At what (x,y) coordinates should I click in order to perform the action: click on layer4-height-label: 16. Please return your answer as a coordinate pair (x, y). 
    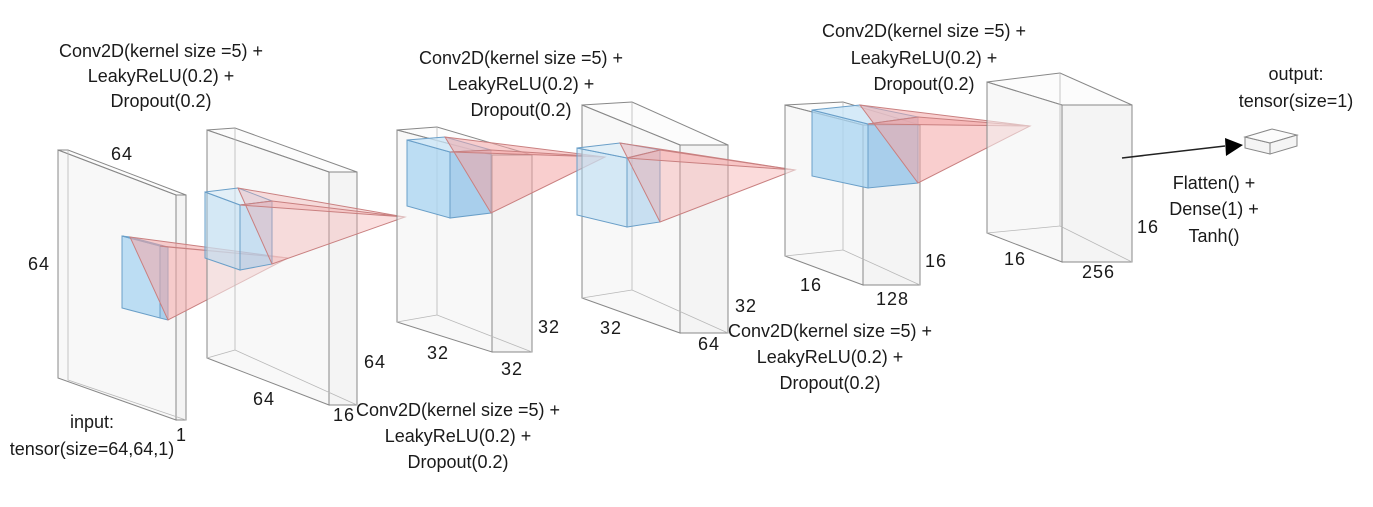
    Looking at the image, I should click on (936, 261).